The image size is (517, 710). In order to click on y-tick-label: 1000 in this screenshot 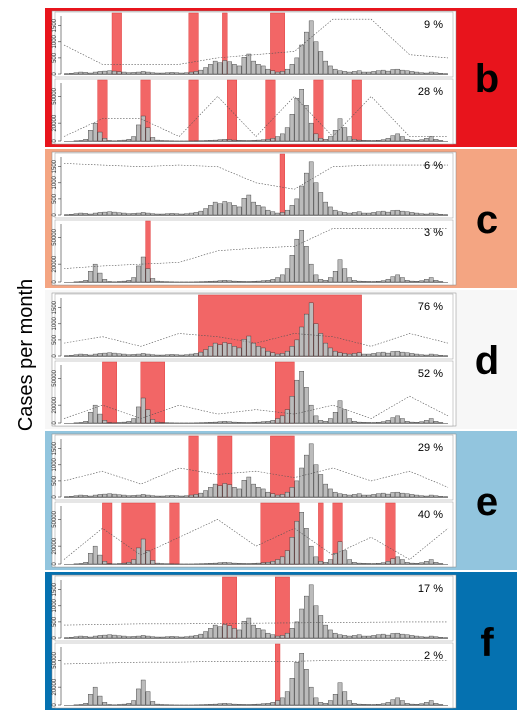, I will do `click(55, 41)`.